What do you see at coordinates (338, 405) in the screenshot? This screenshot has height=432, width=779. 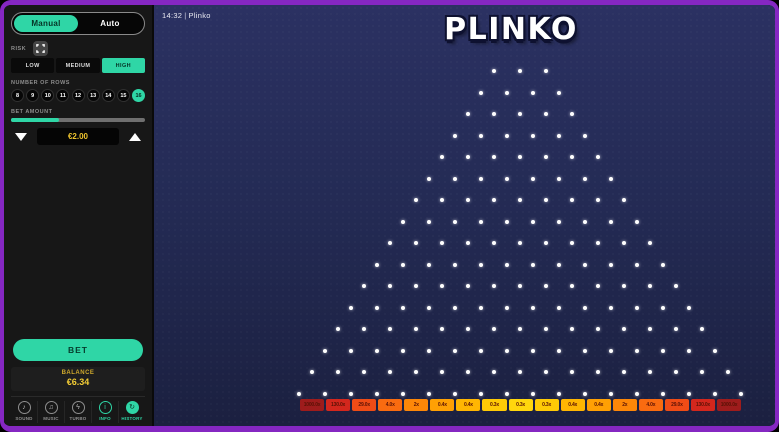 I see `multiplier-slot: 130.0x` at bounding box center [338, 405].